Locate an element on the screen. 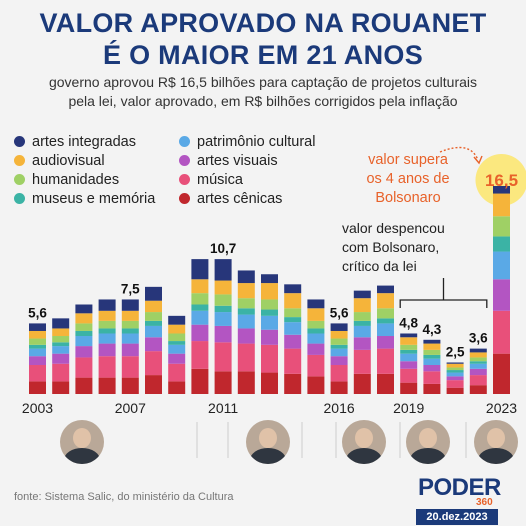 This screenshot has height=526, width=526. bar-2020-humanidades is located at coordinates (432, 352).